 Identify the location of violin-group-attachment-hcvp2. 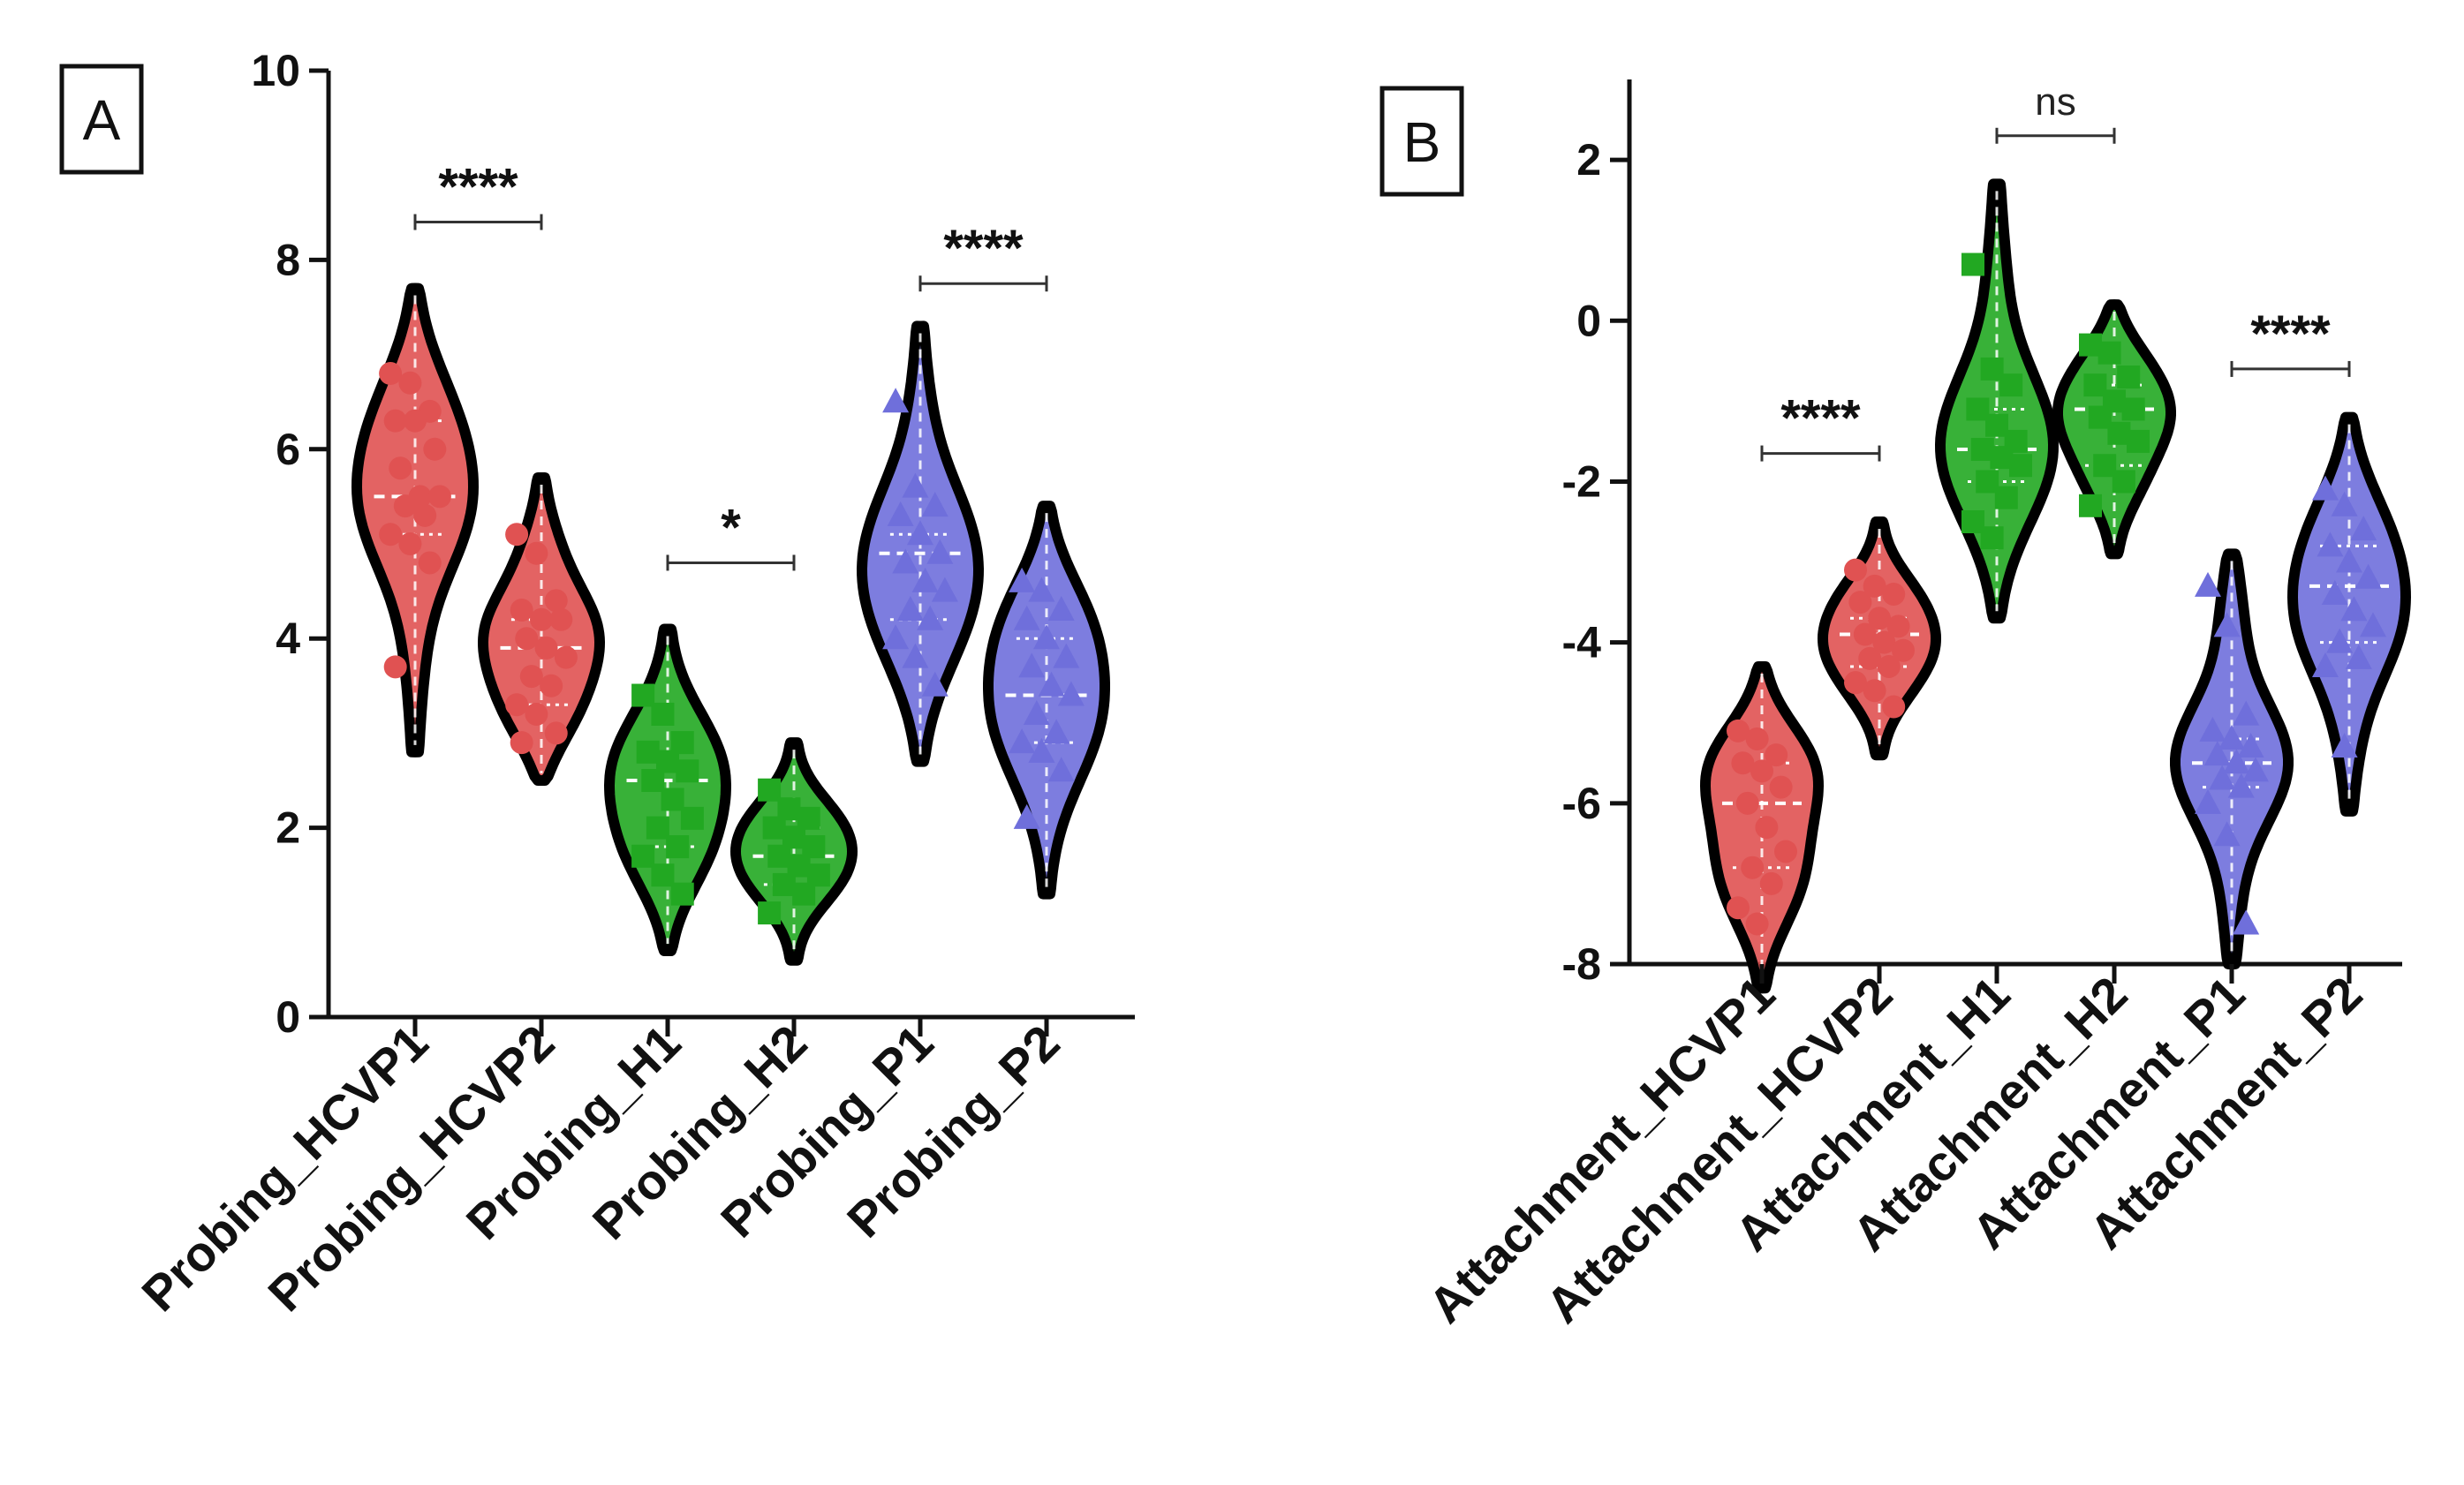
(1879, 638).